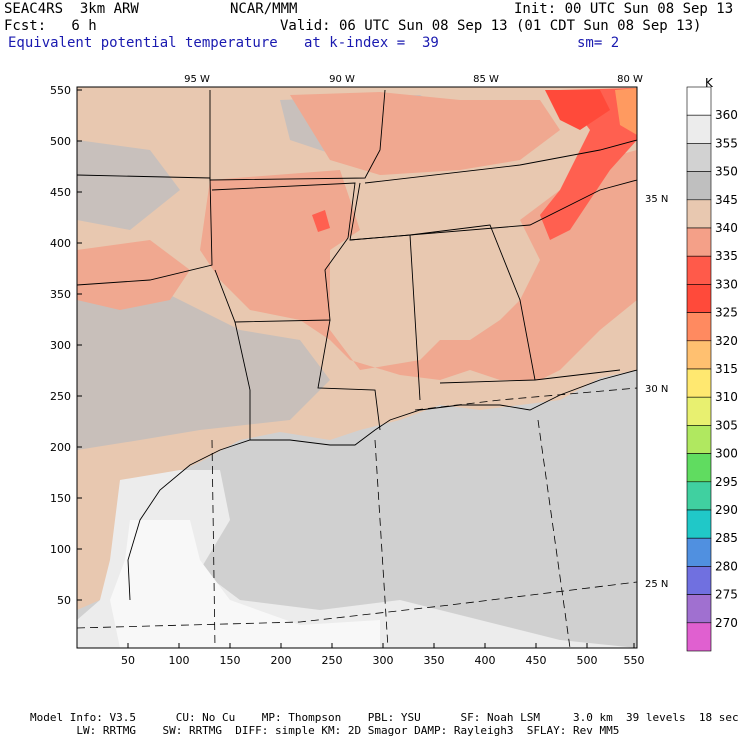 This screenshot has height=740, width=740. I want to click on colorbar-label: 290, so click(726, 510).